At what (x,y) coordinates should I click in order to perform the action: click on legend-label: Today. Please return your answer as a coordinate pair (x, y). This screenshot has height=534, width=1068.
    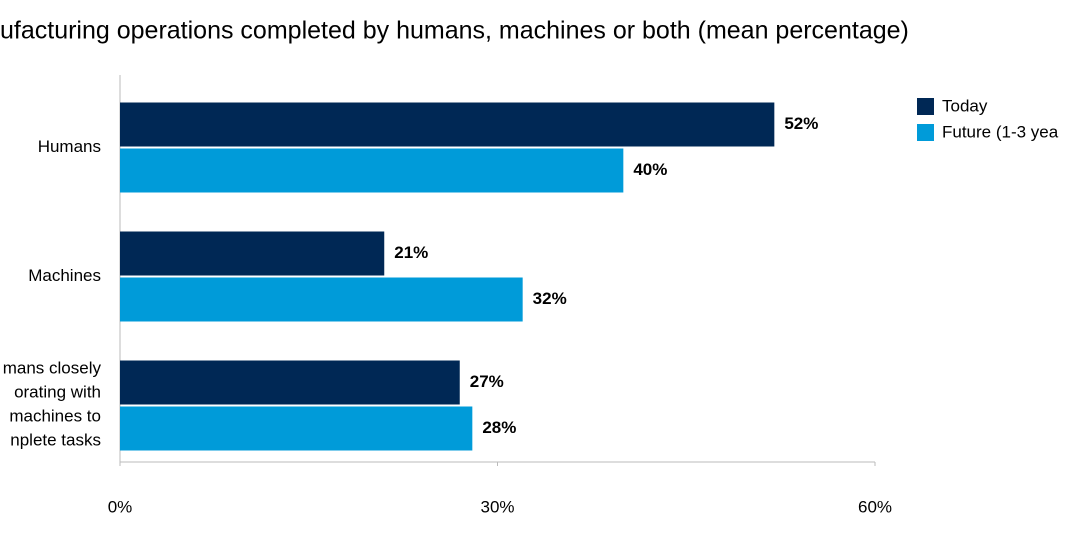
    Looking at the image, I should click on (965, 105).